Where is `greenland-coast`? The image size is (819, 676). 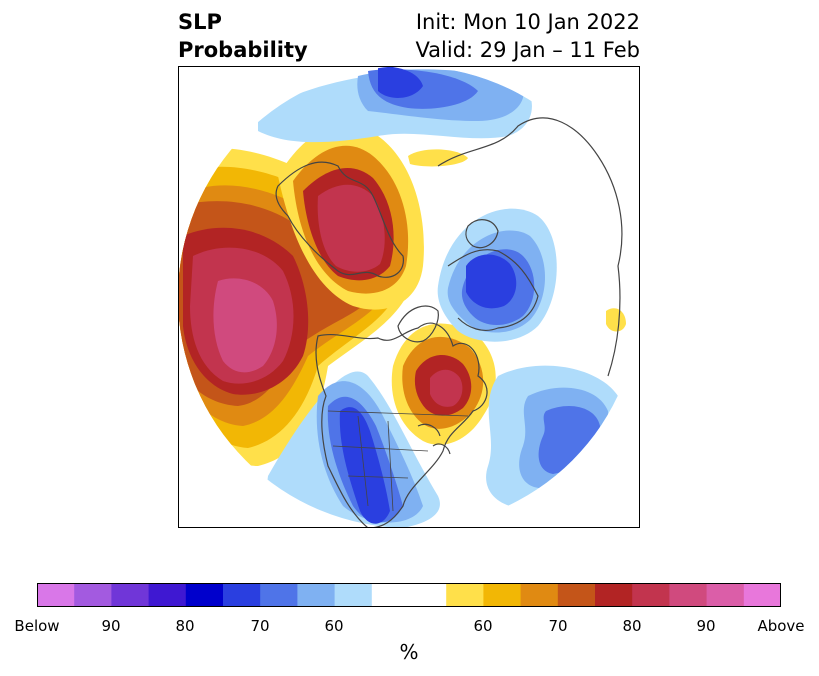
greenland-coast is located at coordinates (418, 324).